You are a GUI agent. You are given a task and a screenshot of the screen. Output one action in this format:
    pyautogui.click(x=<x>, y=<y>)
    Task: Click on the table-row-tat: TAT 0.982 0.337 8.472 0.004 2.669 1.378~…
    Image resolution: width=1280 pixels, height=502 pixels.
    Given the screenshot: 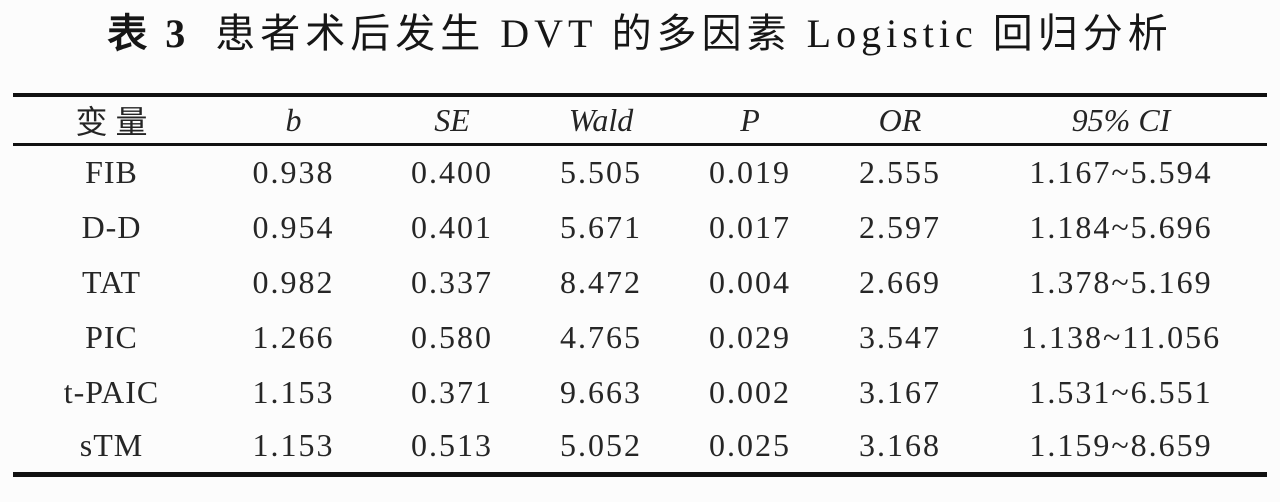 What is the action you would take?
    pyautogui.click(x=640, y=282)
    